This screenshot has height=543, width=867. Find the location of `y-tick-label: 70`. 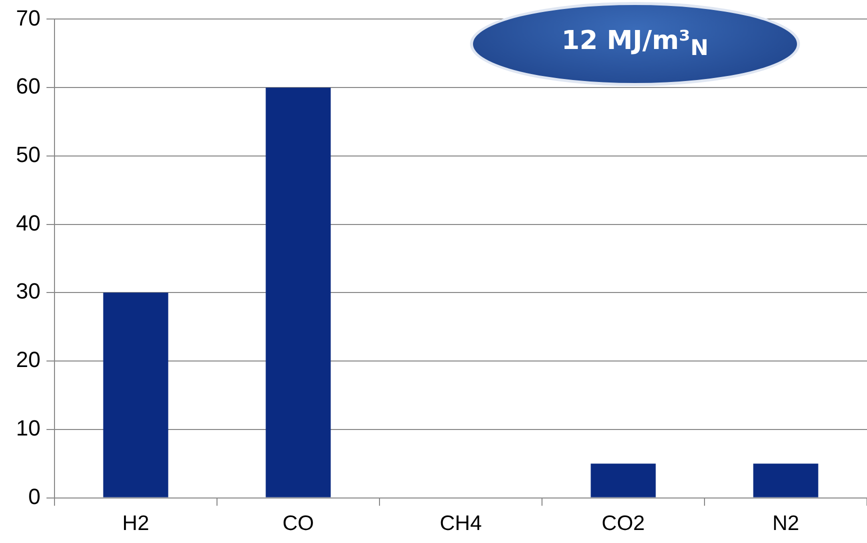

y-tick-label: 70 is located at coordinates (28, 17).